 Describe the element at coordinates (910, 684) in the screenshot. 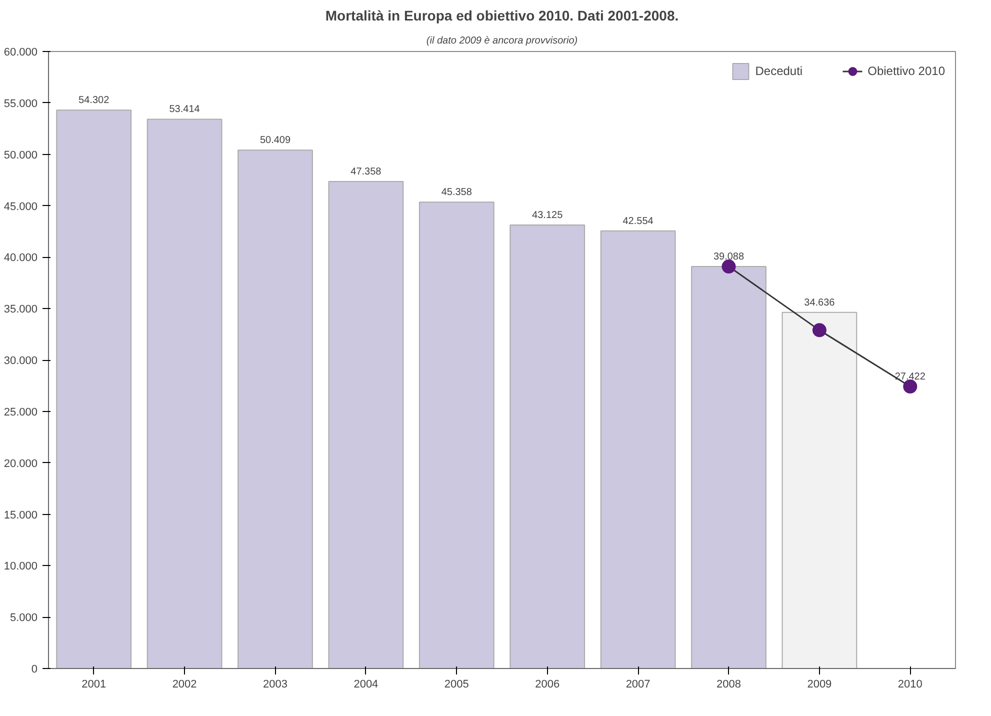

I see `x-tick-label: 2010` at that location.